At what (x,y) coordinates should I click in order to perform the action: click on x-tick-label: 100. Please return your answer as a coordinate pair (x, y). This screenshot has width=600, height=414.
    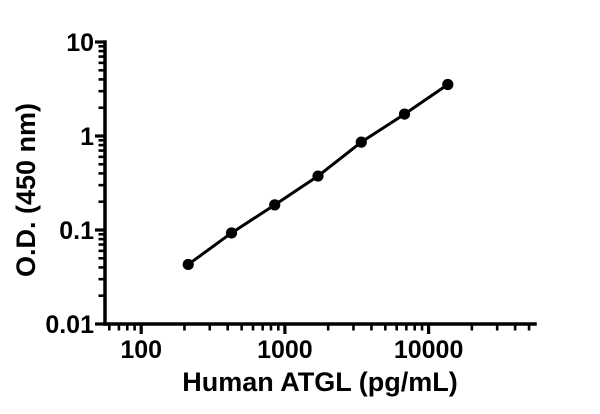
    Looking at the image, I should click on (141, 350).